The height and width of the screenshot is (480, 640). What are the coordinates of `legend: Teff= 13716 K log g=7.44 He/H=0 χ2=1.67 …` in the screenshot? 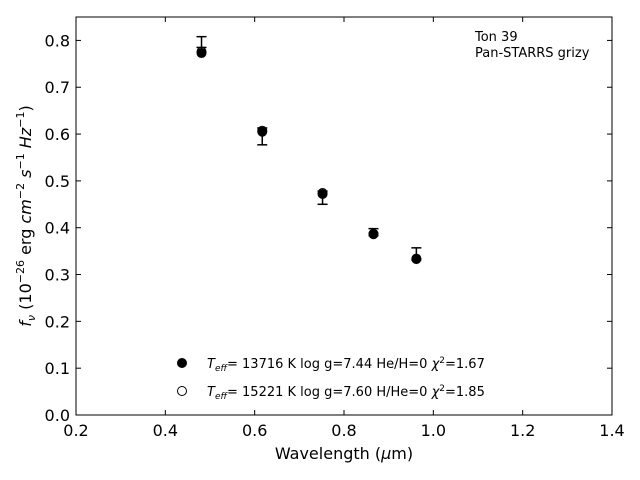 It's located at (331, 379).